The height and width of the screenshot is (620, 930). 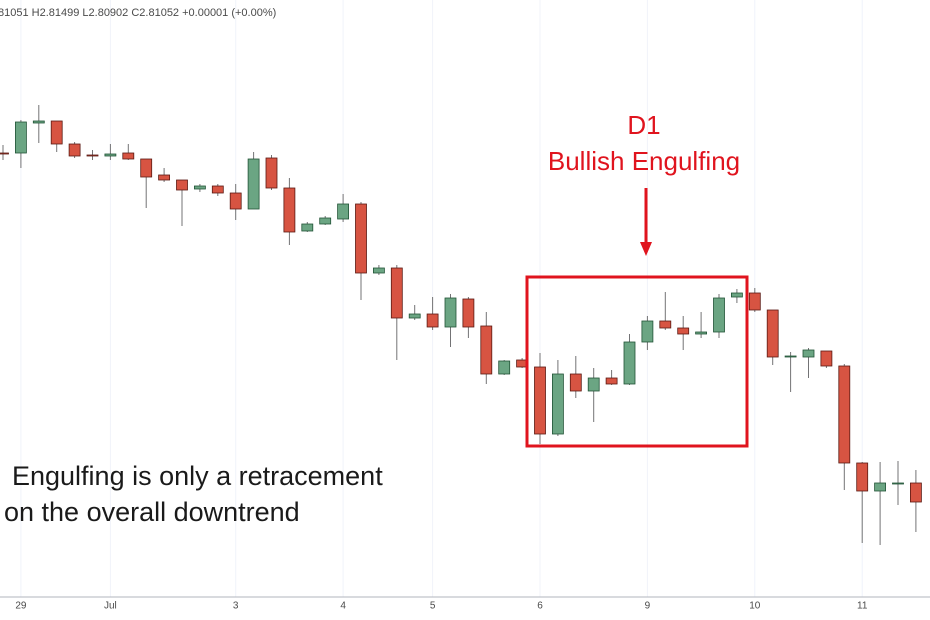 What do you see at coordinates (540, 606) in the screenshot?
I see `x-tick-label: 6` at bounding box center [540, 606].